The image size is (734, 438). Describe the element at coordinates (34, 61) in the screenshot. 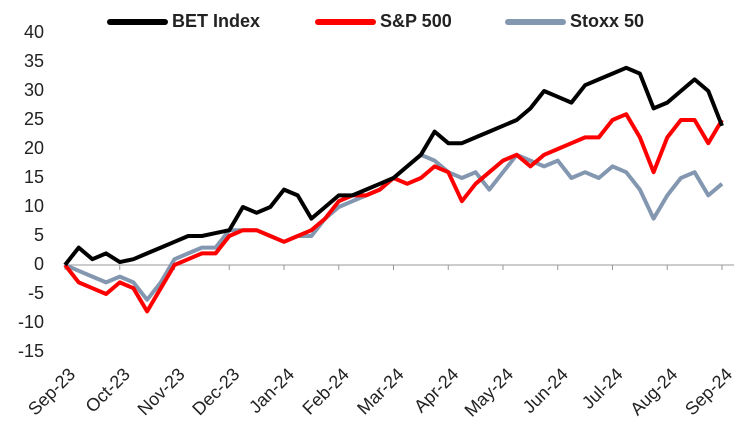

I see `y-tick-label: 35` at that location.